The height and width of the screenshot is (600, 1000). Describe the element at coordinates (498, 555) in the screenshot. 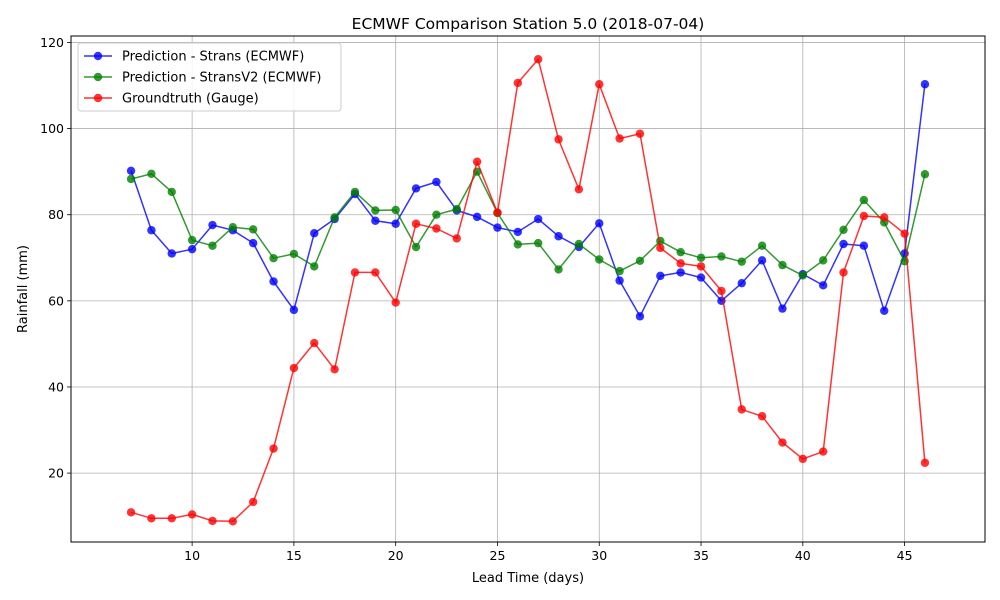

I see `x-tick-label: 25` at that location.